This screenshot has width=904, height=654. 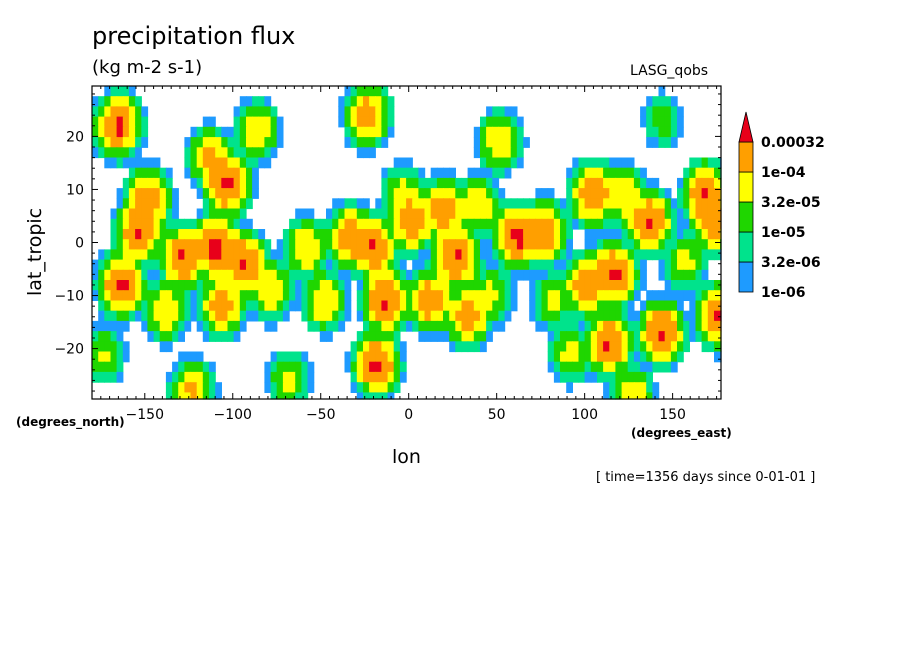 What do you see at coordinates (793, 143) in the screenshot?
I see `colorbar-label: 0.00032` at bounding box center [793, 143].